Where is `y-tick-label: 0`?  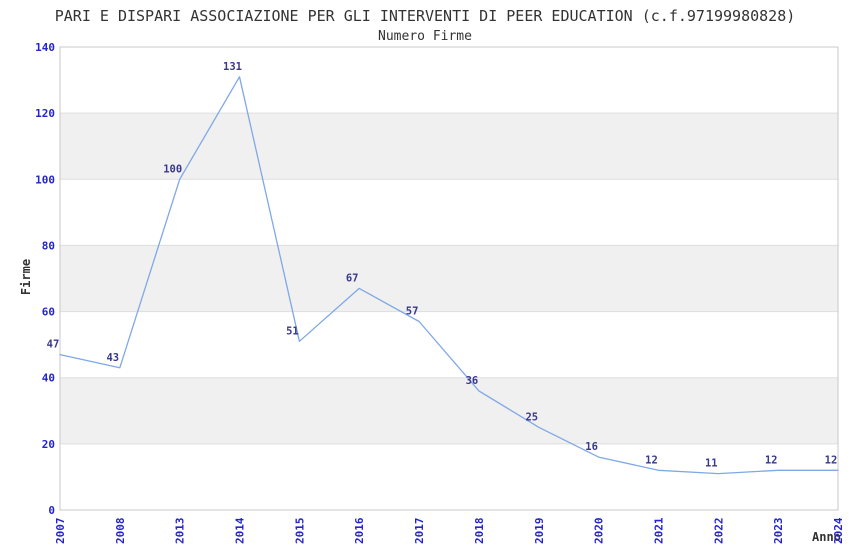
y-tick-label: 0 is located at coordinates (51, 510).